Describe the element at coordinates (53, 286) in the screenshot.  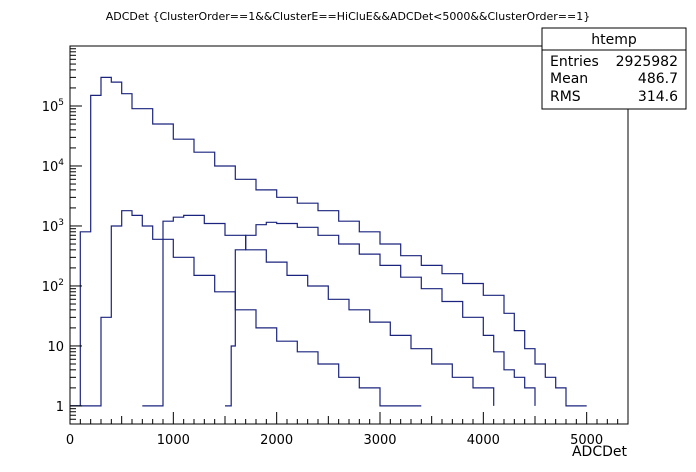
I see `y-tick-label-100: 10²` at that location.